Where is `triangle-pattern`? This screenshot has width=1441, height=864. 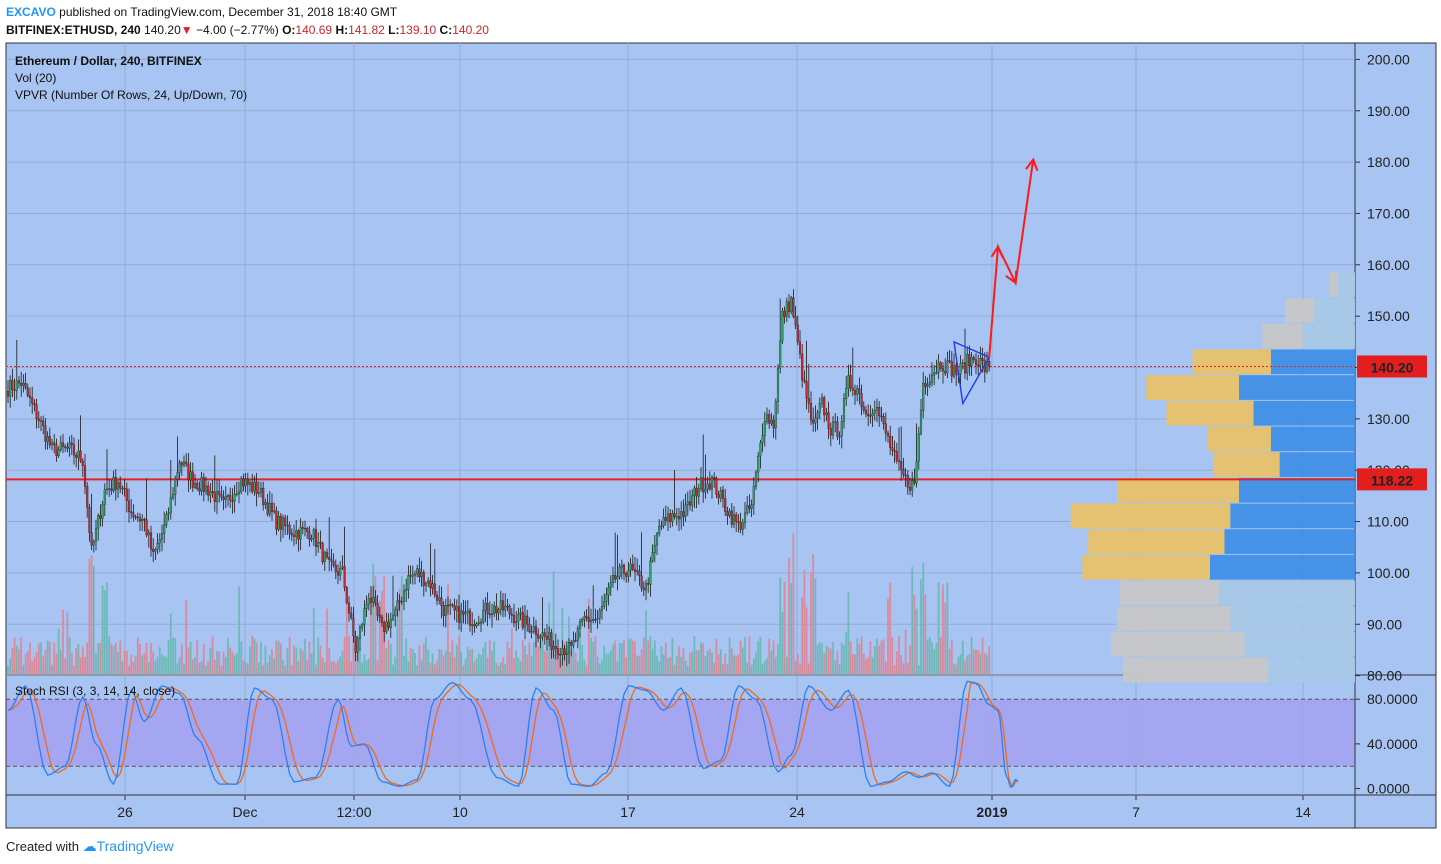
triangle-pattern is located at coordinates (972, 373).